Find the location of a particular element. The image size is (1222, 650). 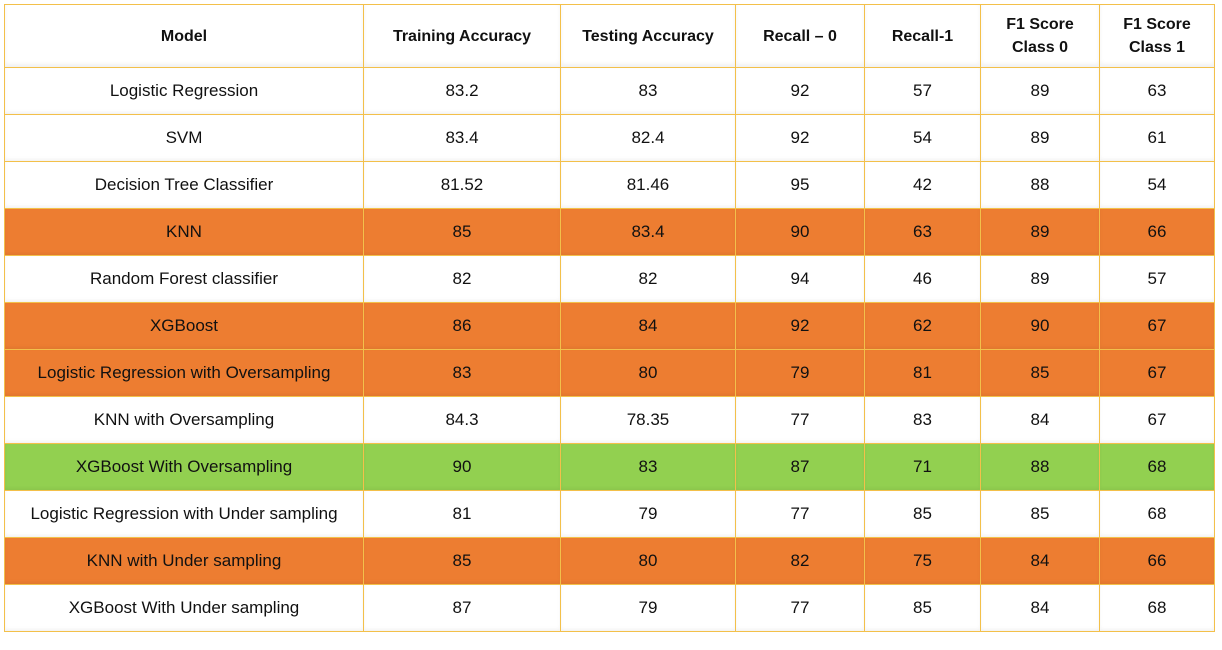

table-row: XGBoost With Oversampling 90 83 87 71 88 68 is located at coordinates (609, 467).